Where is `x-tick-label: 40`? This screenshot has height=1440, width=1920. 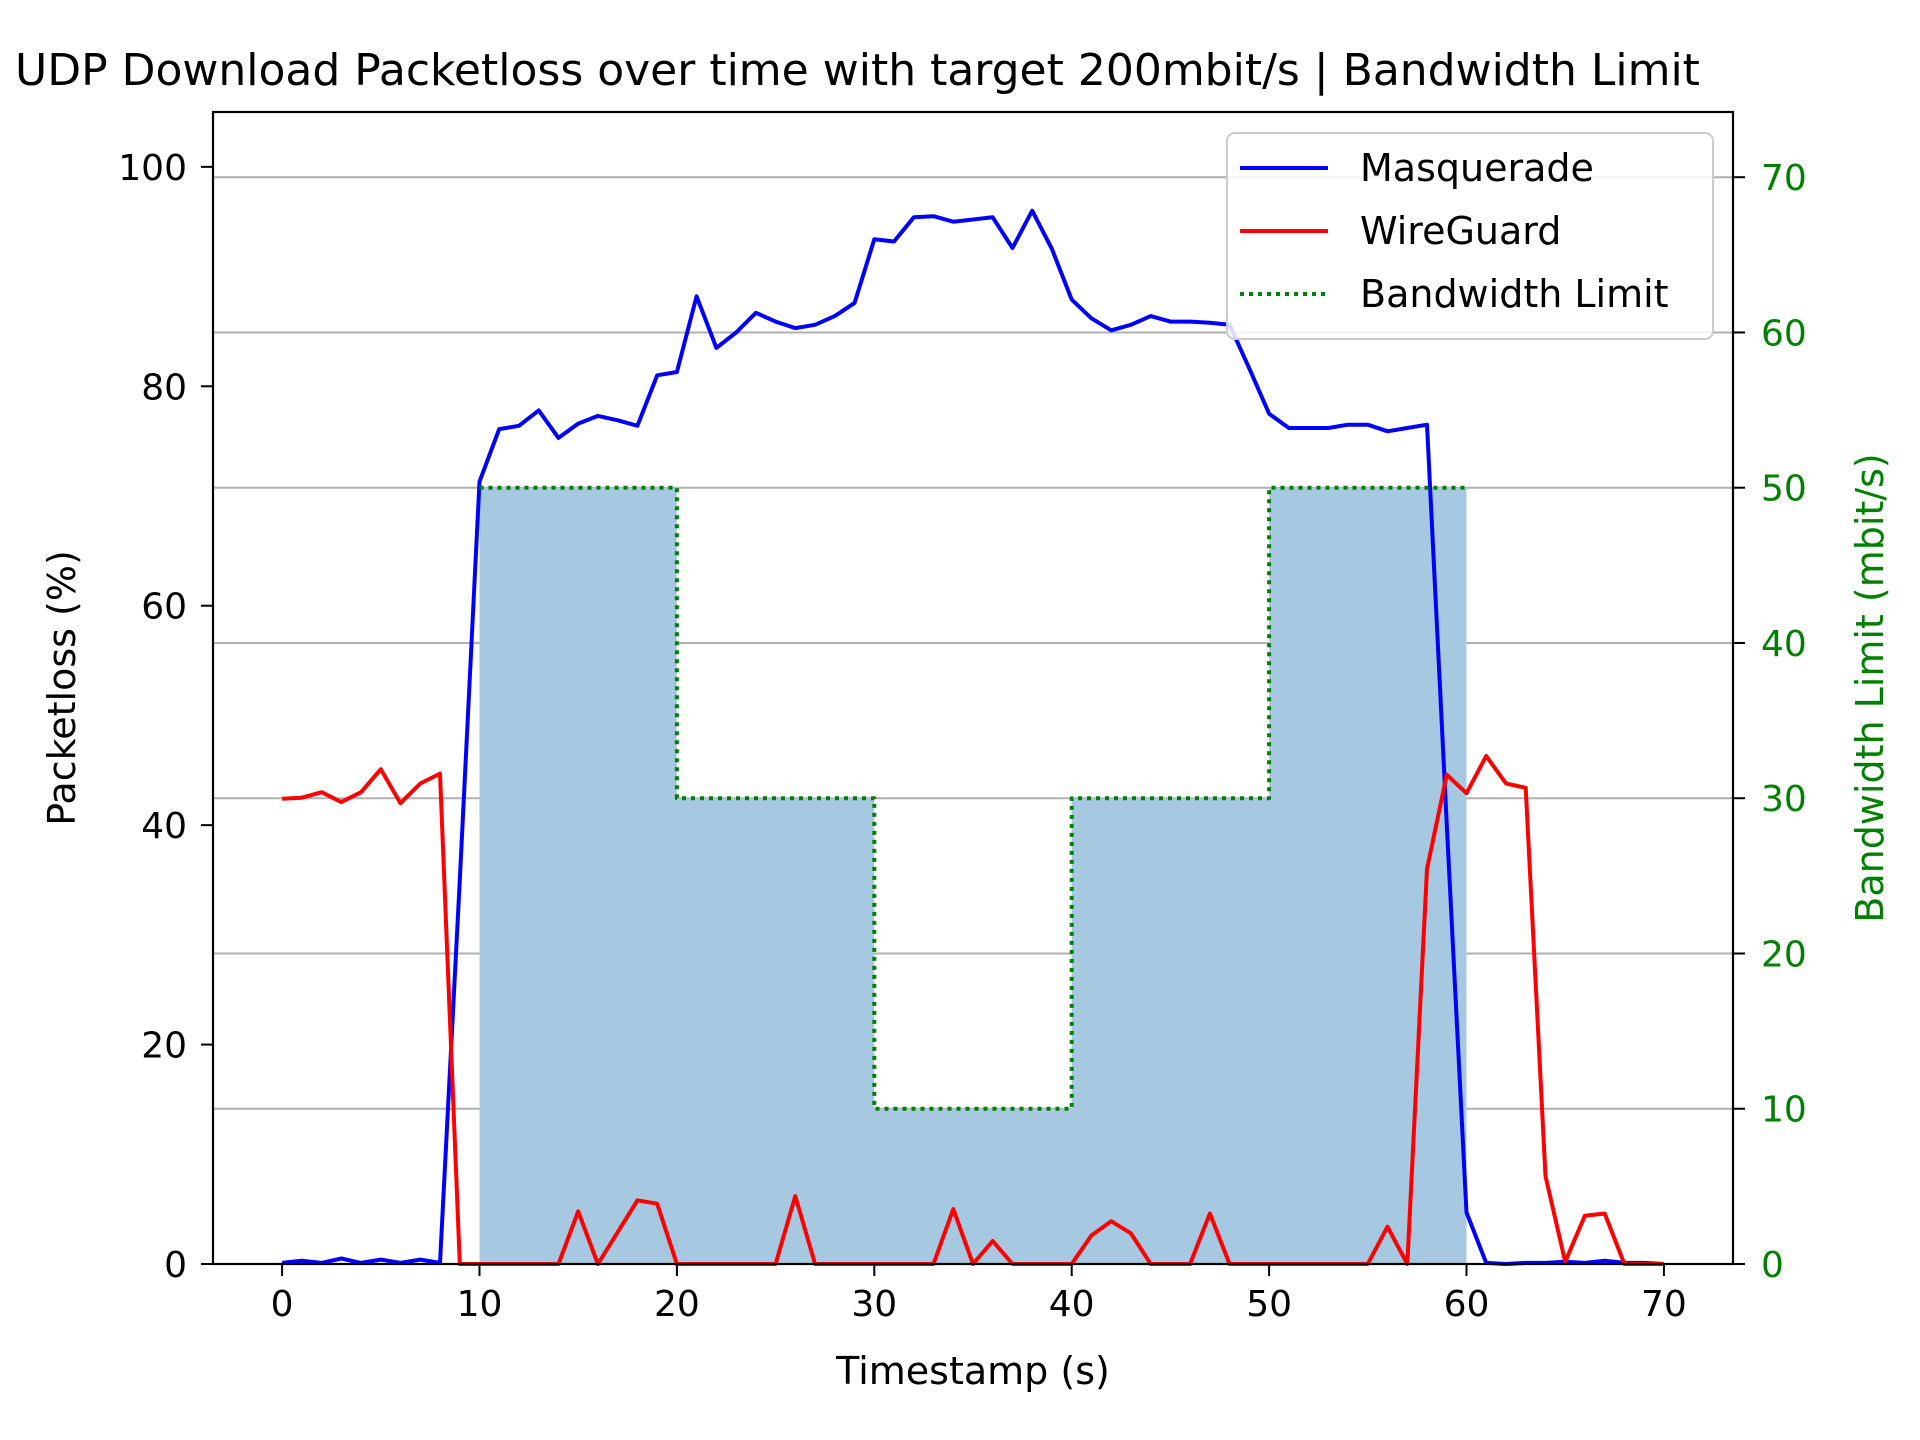
x-tick-label: 40 is located at coordinates (1072, 1304).